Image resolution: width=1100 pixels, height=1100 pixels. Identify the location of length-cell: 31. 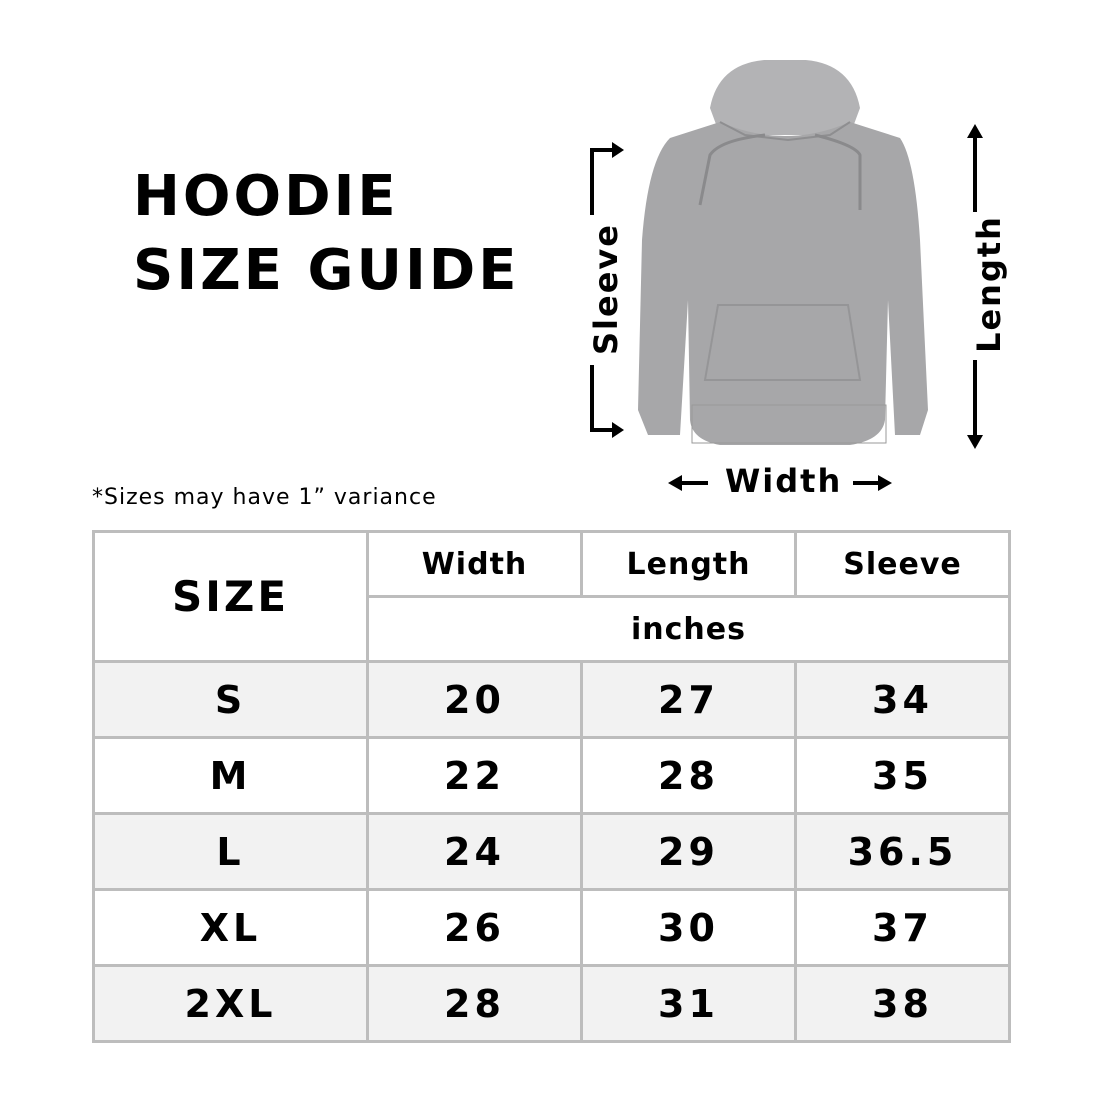
(688, 1003).